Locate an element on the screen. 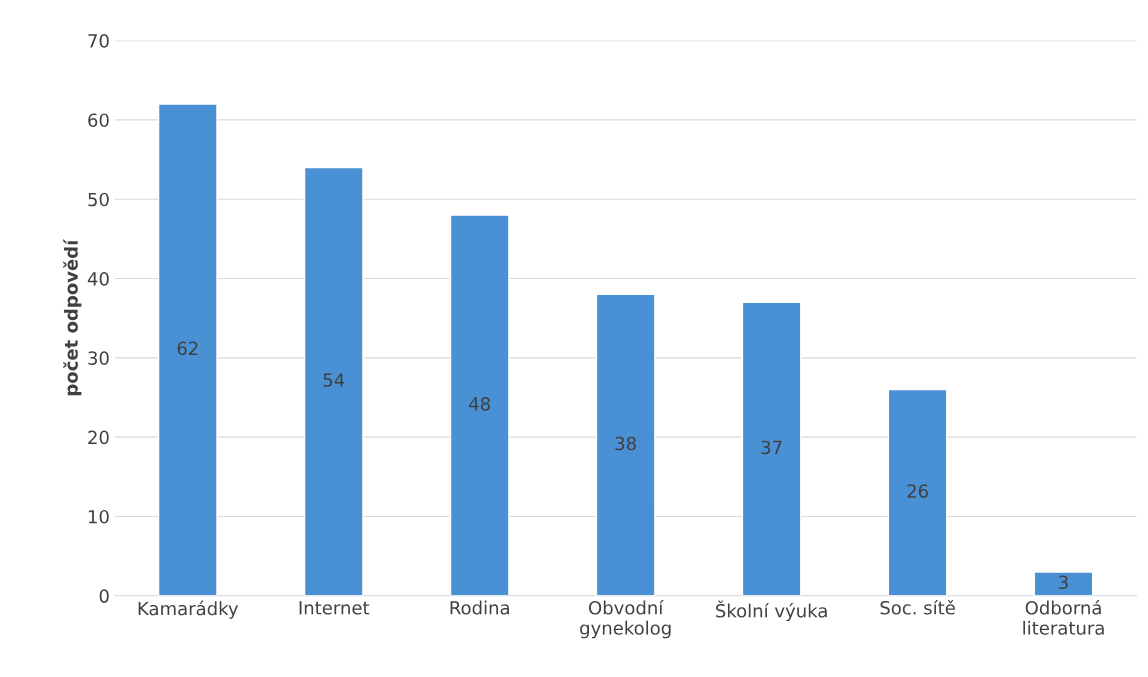 Image resolution: width=1148 pixels, height=677 pixels. y-tick-label: 20 is located at coordinates (98, 437).